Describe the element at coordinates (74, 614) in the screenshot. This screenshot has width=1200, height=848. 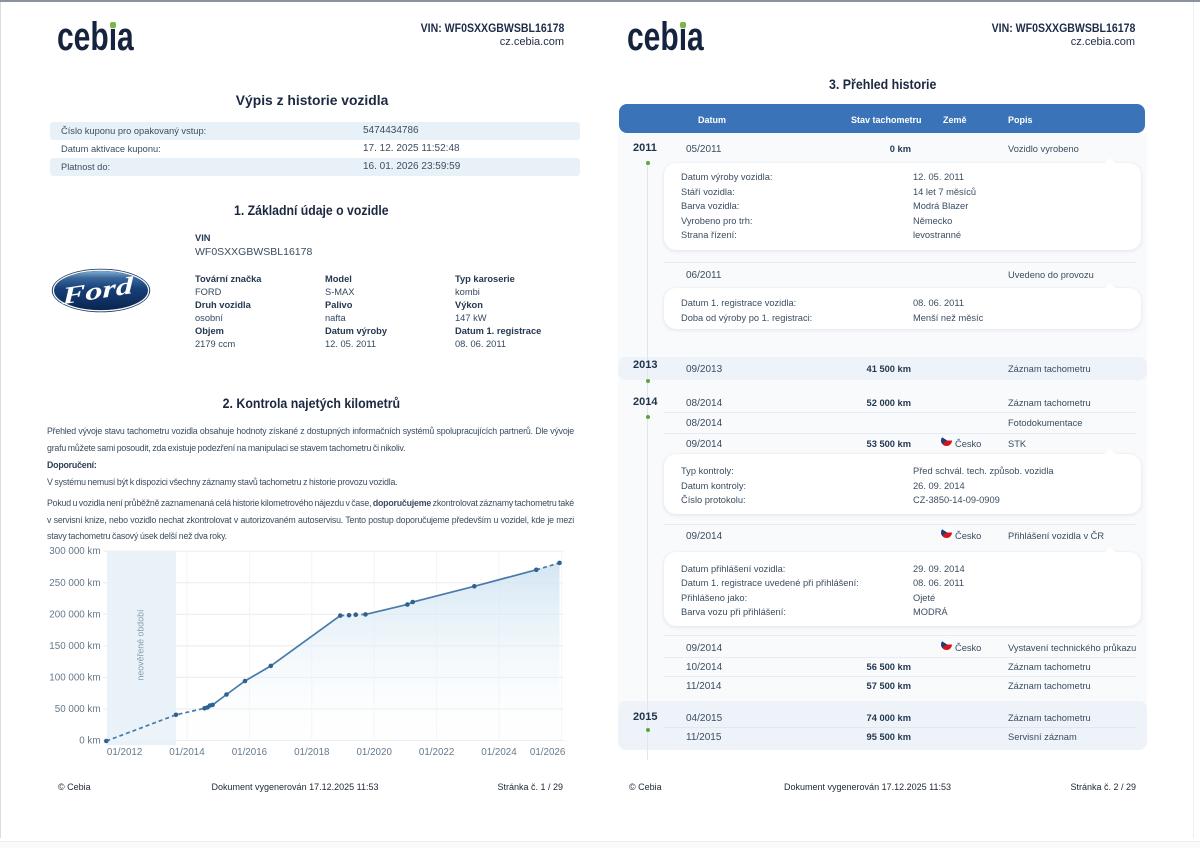
I see `svg-text: 200 000 km` at that location.